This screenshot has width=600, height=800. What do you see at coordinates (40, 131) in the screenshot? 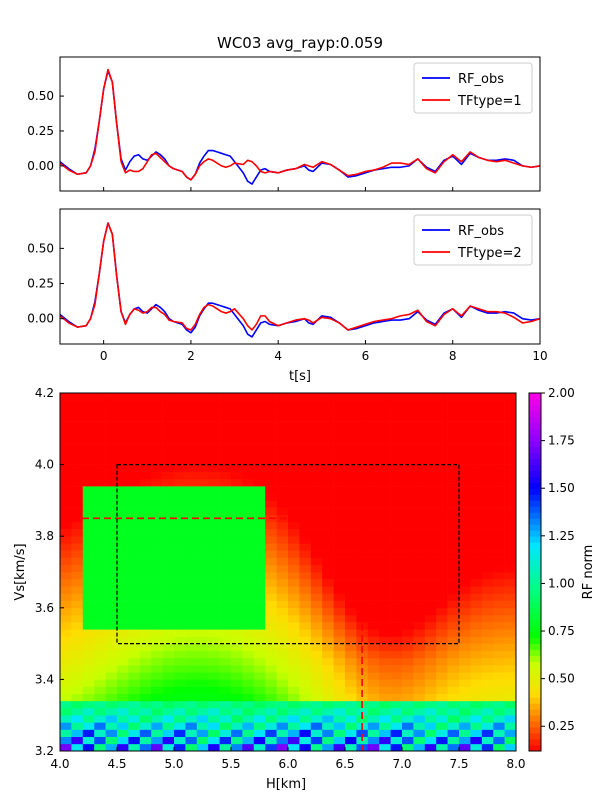
I see `y-tick-label: 0.25` at bounding box center [40, 131].